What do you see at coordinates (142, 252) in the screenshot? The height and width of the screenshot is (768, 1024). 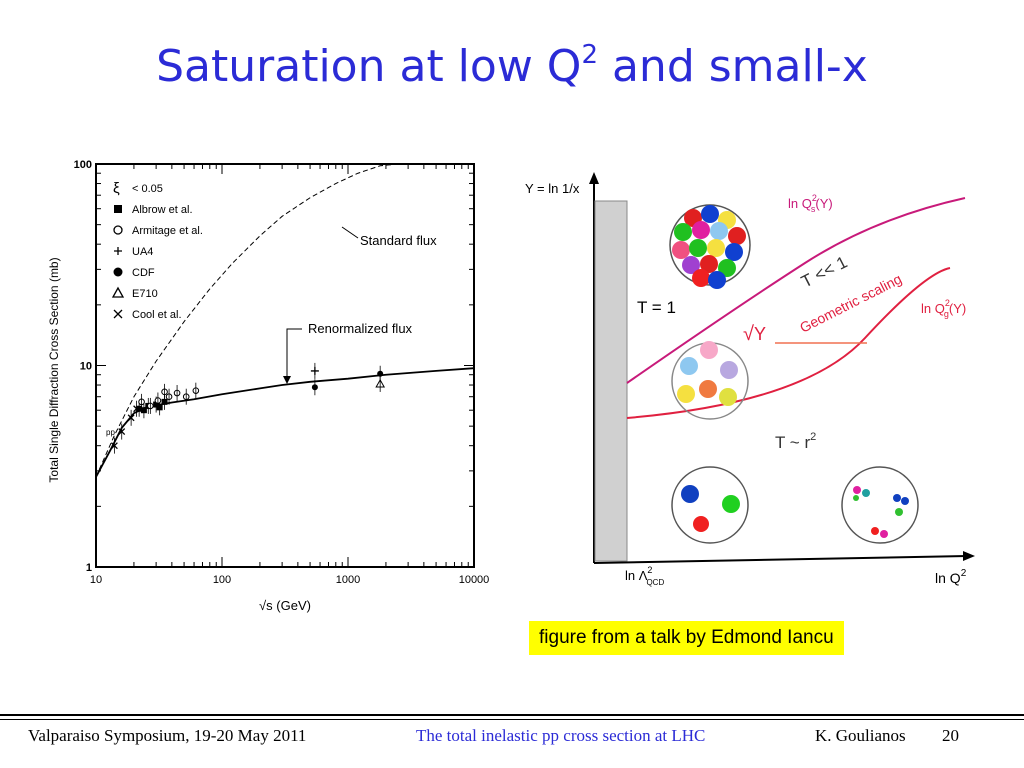 I see `legend-label: UA4` at bounding box center [142, 252].